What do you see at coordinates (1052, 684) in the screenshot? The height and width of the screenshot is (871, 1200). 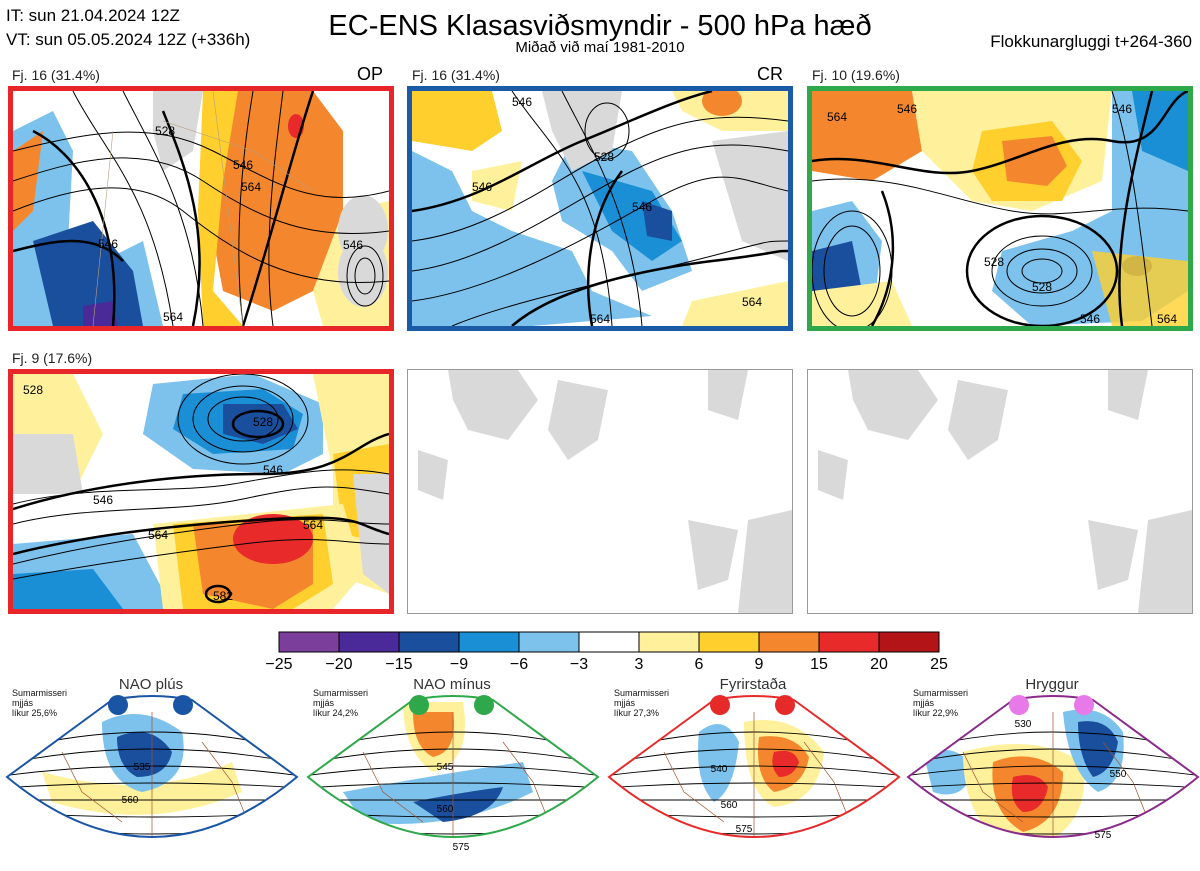 I see `regime-title: Hryggur` at bounding box center [1052, 684].